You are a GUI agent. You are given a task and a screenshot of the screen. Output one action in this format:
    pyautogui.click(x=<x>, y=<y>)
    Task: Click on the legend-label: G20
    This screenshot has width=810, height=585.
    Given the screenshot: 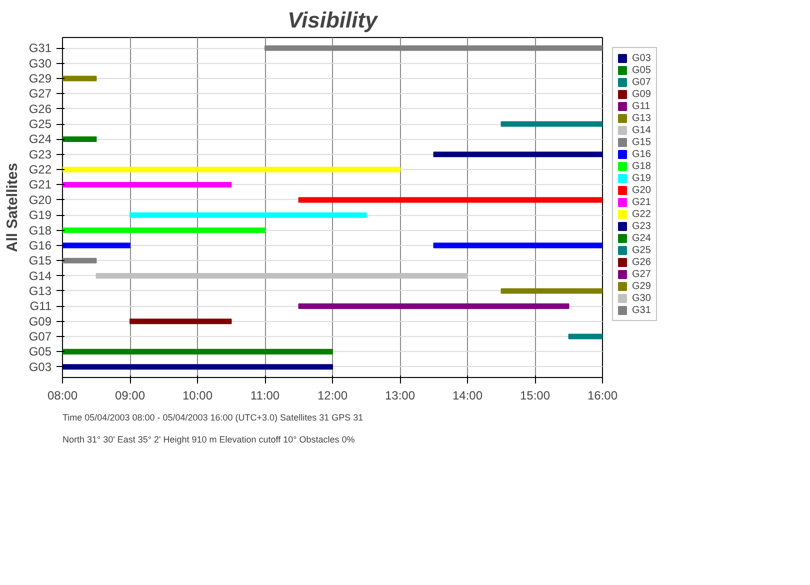 What is the action you would take?
    pyautogui.click(x=642, y=190)
    